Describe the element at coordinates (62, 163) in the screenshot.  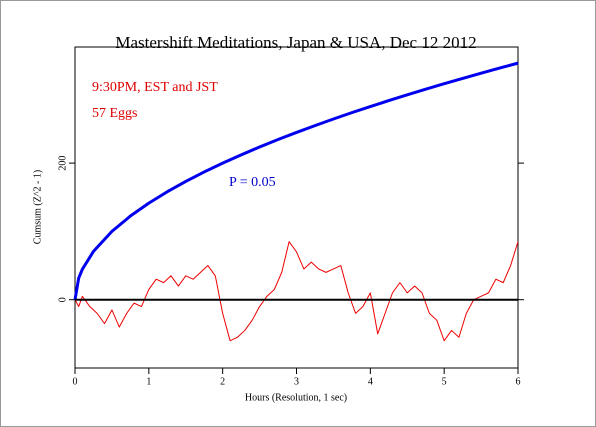
I see `y-tick-label: 200` at that location.